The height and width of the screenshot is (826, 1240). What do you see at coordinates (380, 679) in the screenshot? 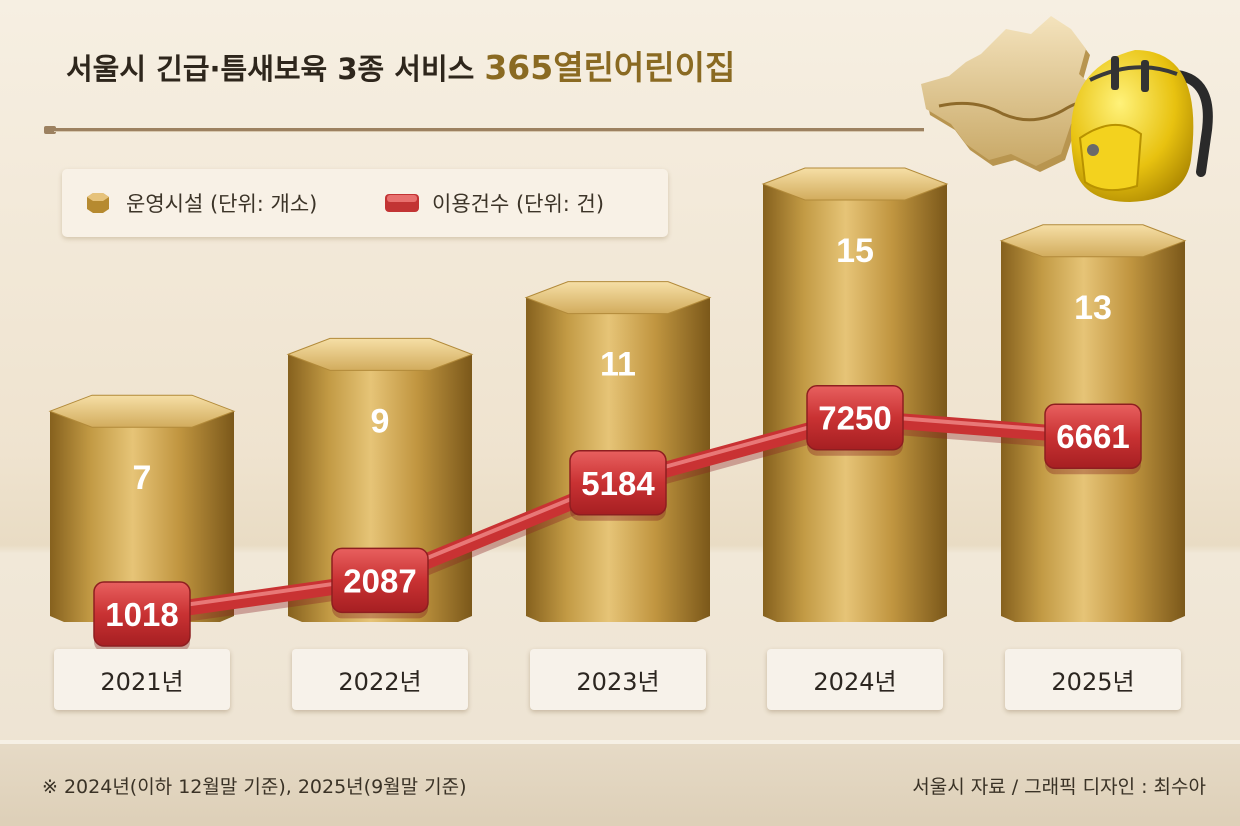
I see `category-label-2022년: 2022년` at bounding box center [380, 679].